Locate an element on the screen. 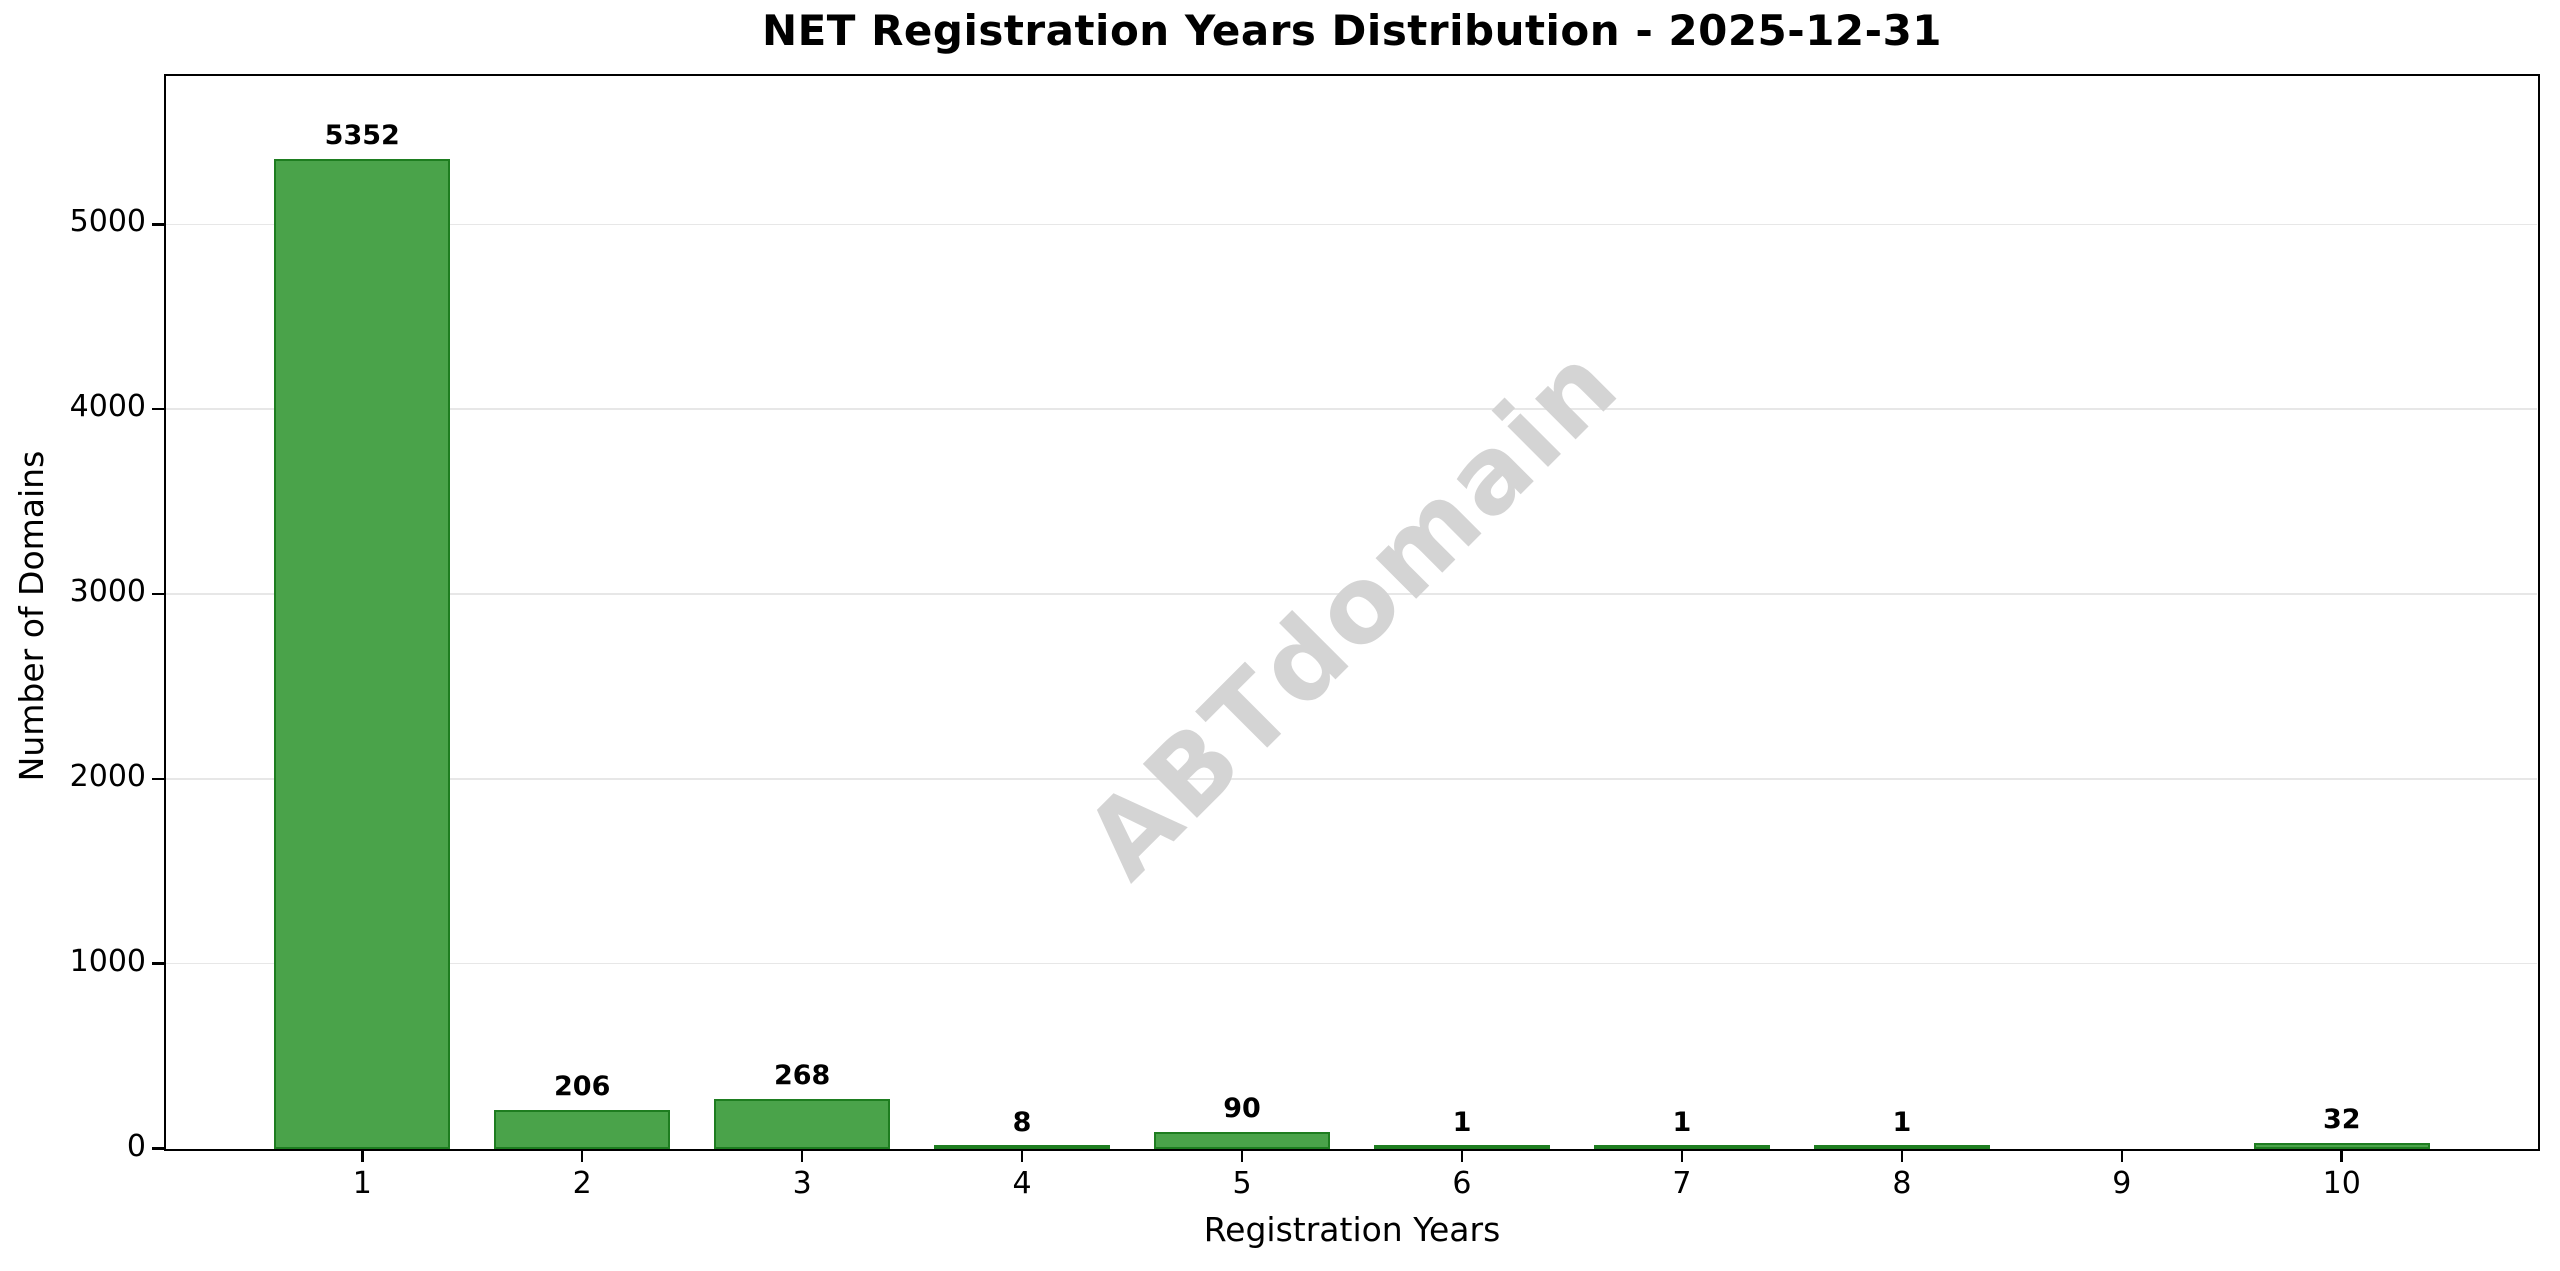 The width and height of the screenshot is (2560, 1271). bar-value-label-8: 1 is located at coordinates (1902, 1122).